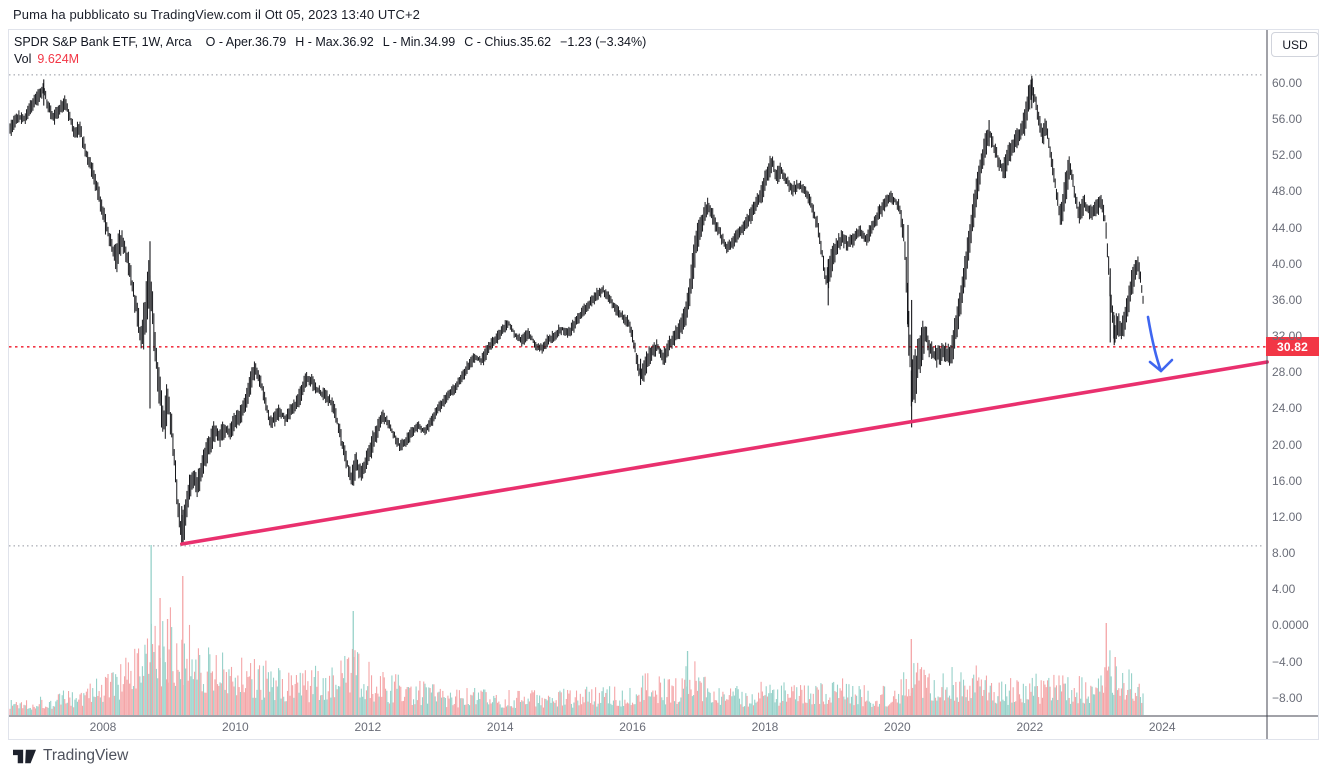 The width and height of the screenshot is (1327, 778). Describe the element at coordinates (1287, 83) in the screenshot. I see `price-axis-label: 60.00` at that location.